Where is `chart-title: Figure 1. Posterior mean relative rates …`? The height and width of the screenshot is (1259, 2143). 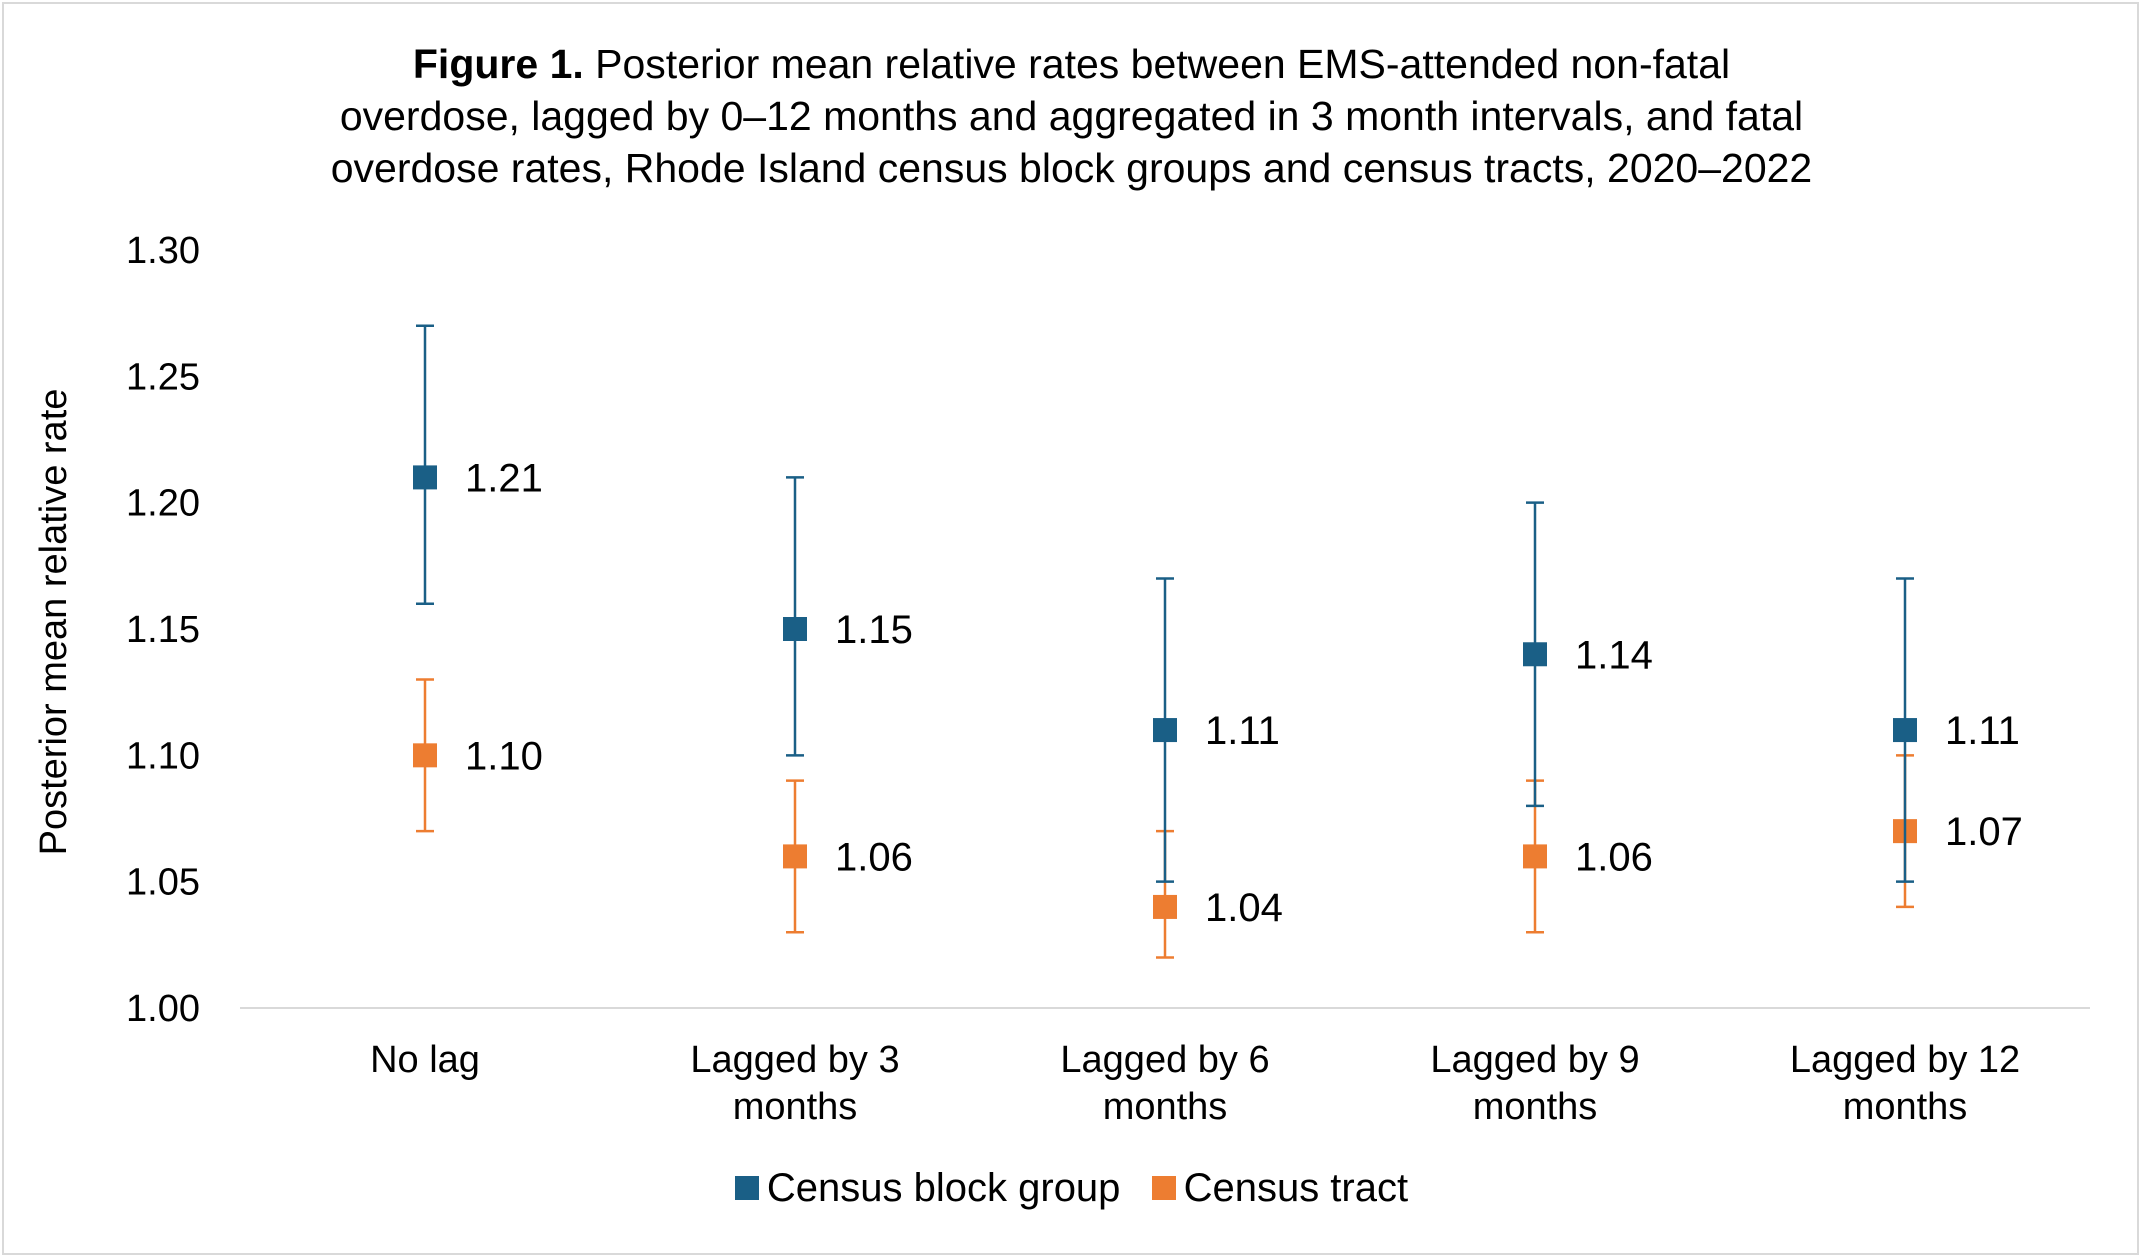 chart-title: Figure 1. Posterior mean relative rates … is located at coordinates (1071, 116).